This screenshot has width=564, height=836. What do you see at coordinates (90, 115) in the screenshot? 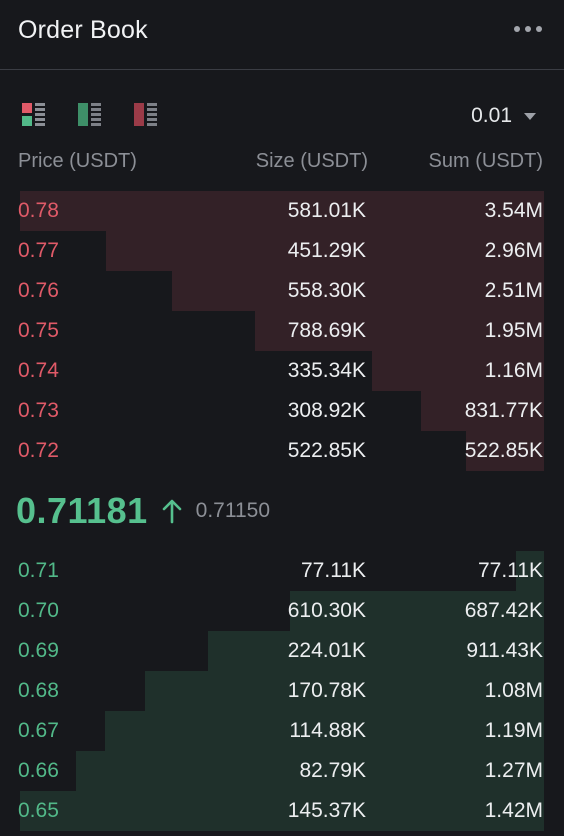
I see `book-bids-only-icon` at bounding box center [90, 115].